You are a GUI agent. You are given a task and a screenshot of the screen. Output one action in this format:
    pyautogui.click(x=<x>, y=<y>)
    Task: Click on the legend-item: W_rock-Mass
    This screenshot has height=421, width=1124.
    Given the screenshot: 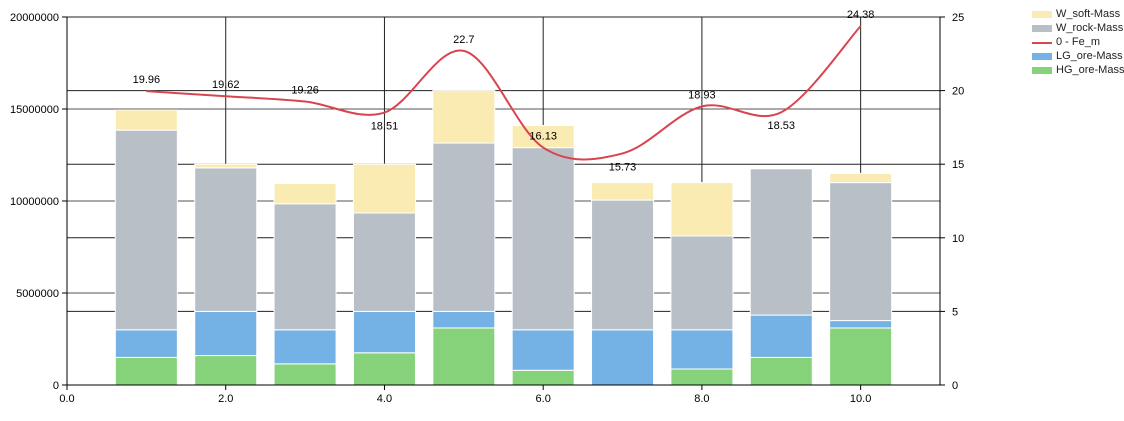 What is the action you would take?
    pyautogui.click(x=1078, y=28)
    